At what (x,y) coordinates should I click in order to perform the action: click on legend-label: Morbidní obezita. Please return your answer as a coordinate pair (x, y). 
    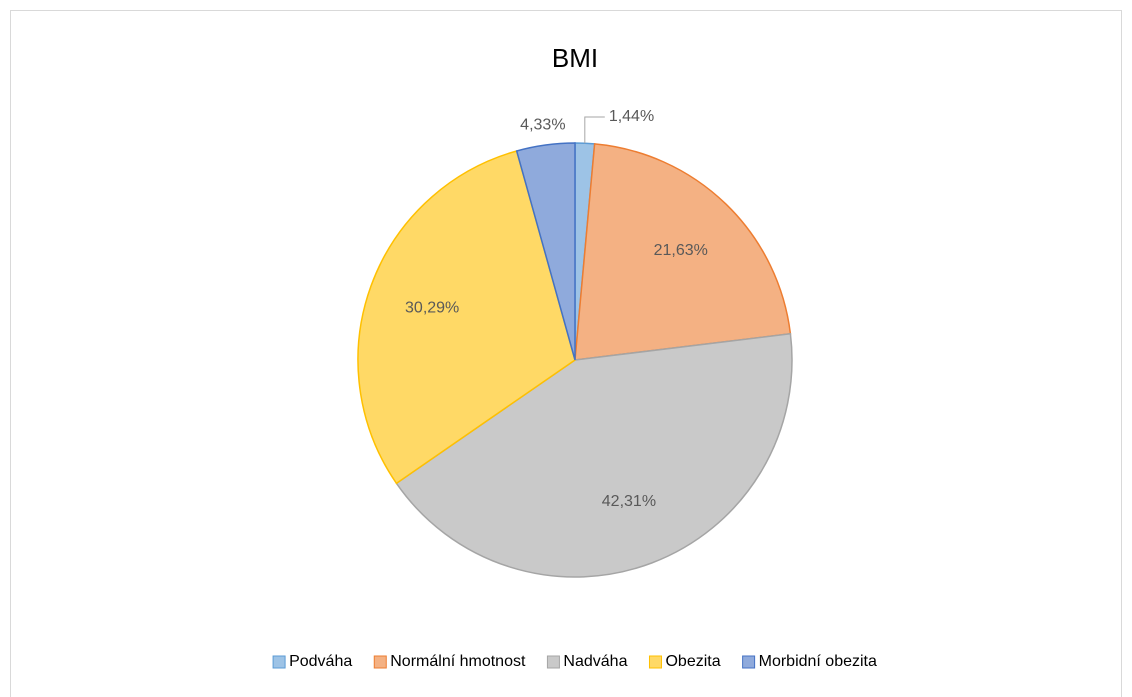
    Looking at the image, I should click on (818, 661).